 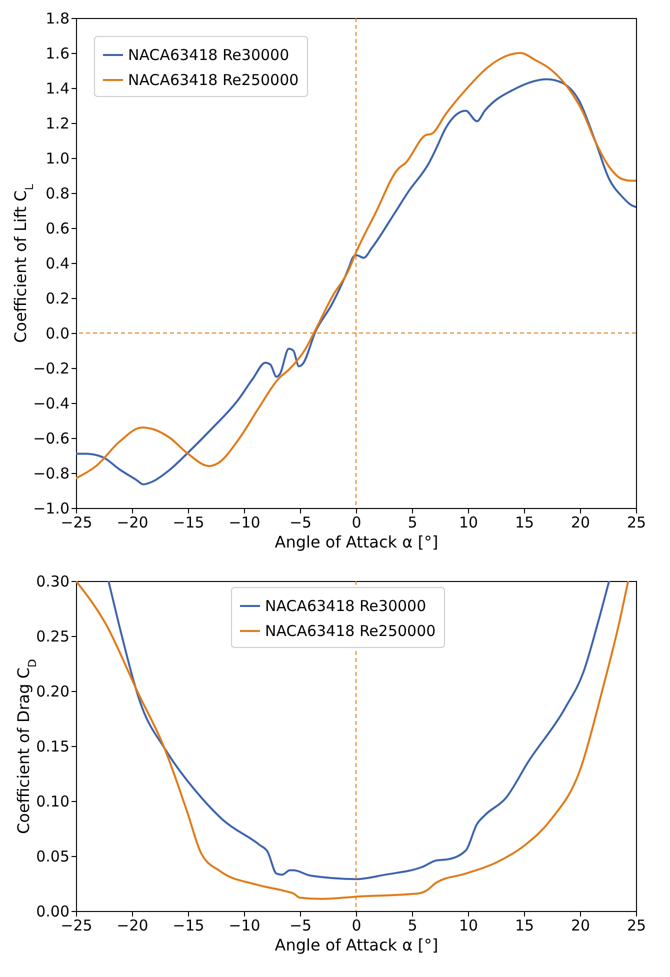 What do you see at coordinates (58, 89) in the screenshot?
I see `y-tick-label: 1.4` at bounding box center [58, 89].